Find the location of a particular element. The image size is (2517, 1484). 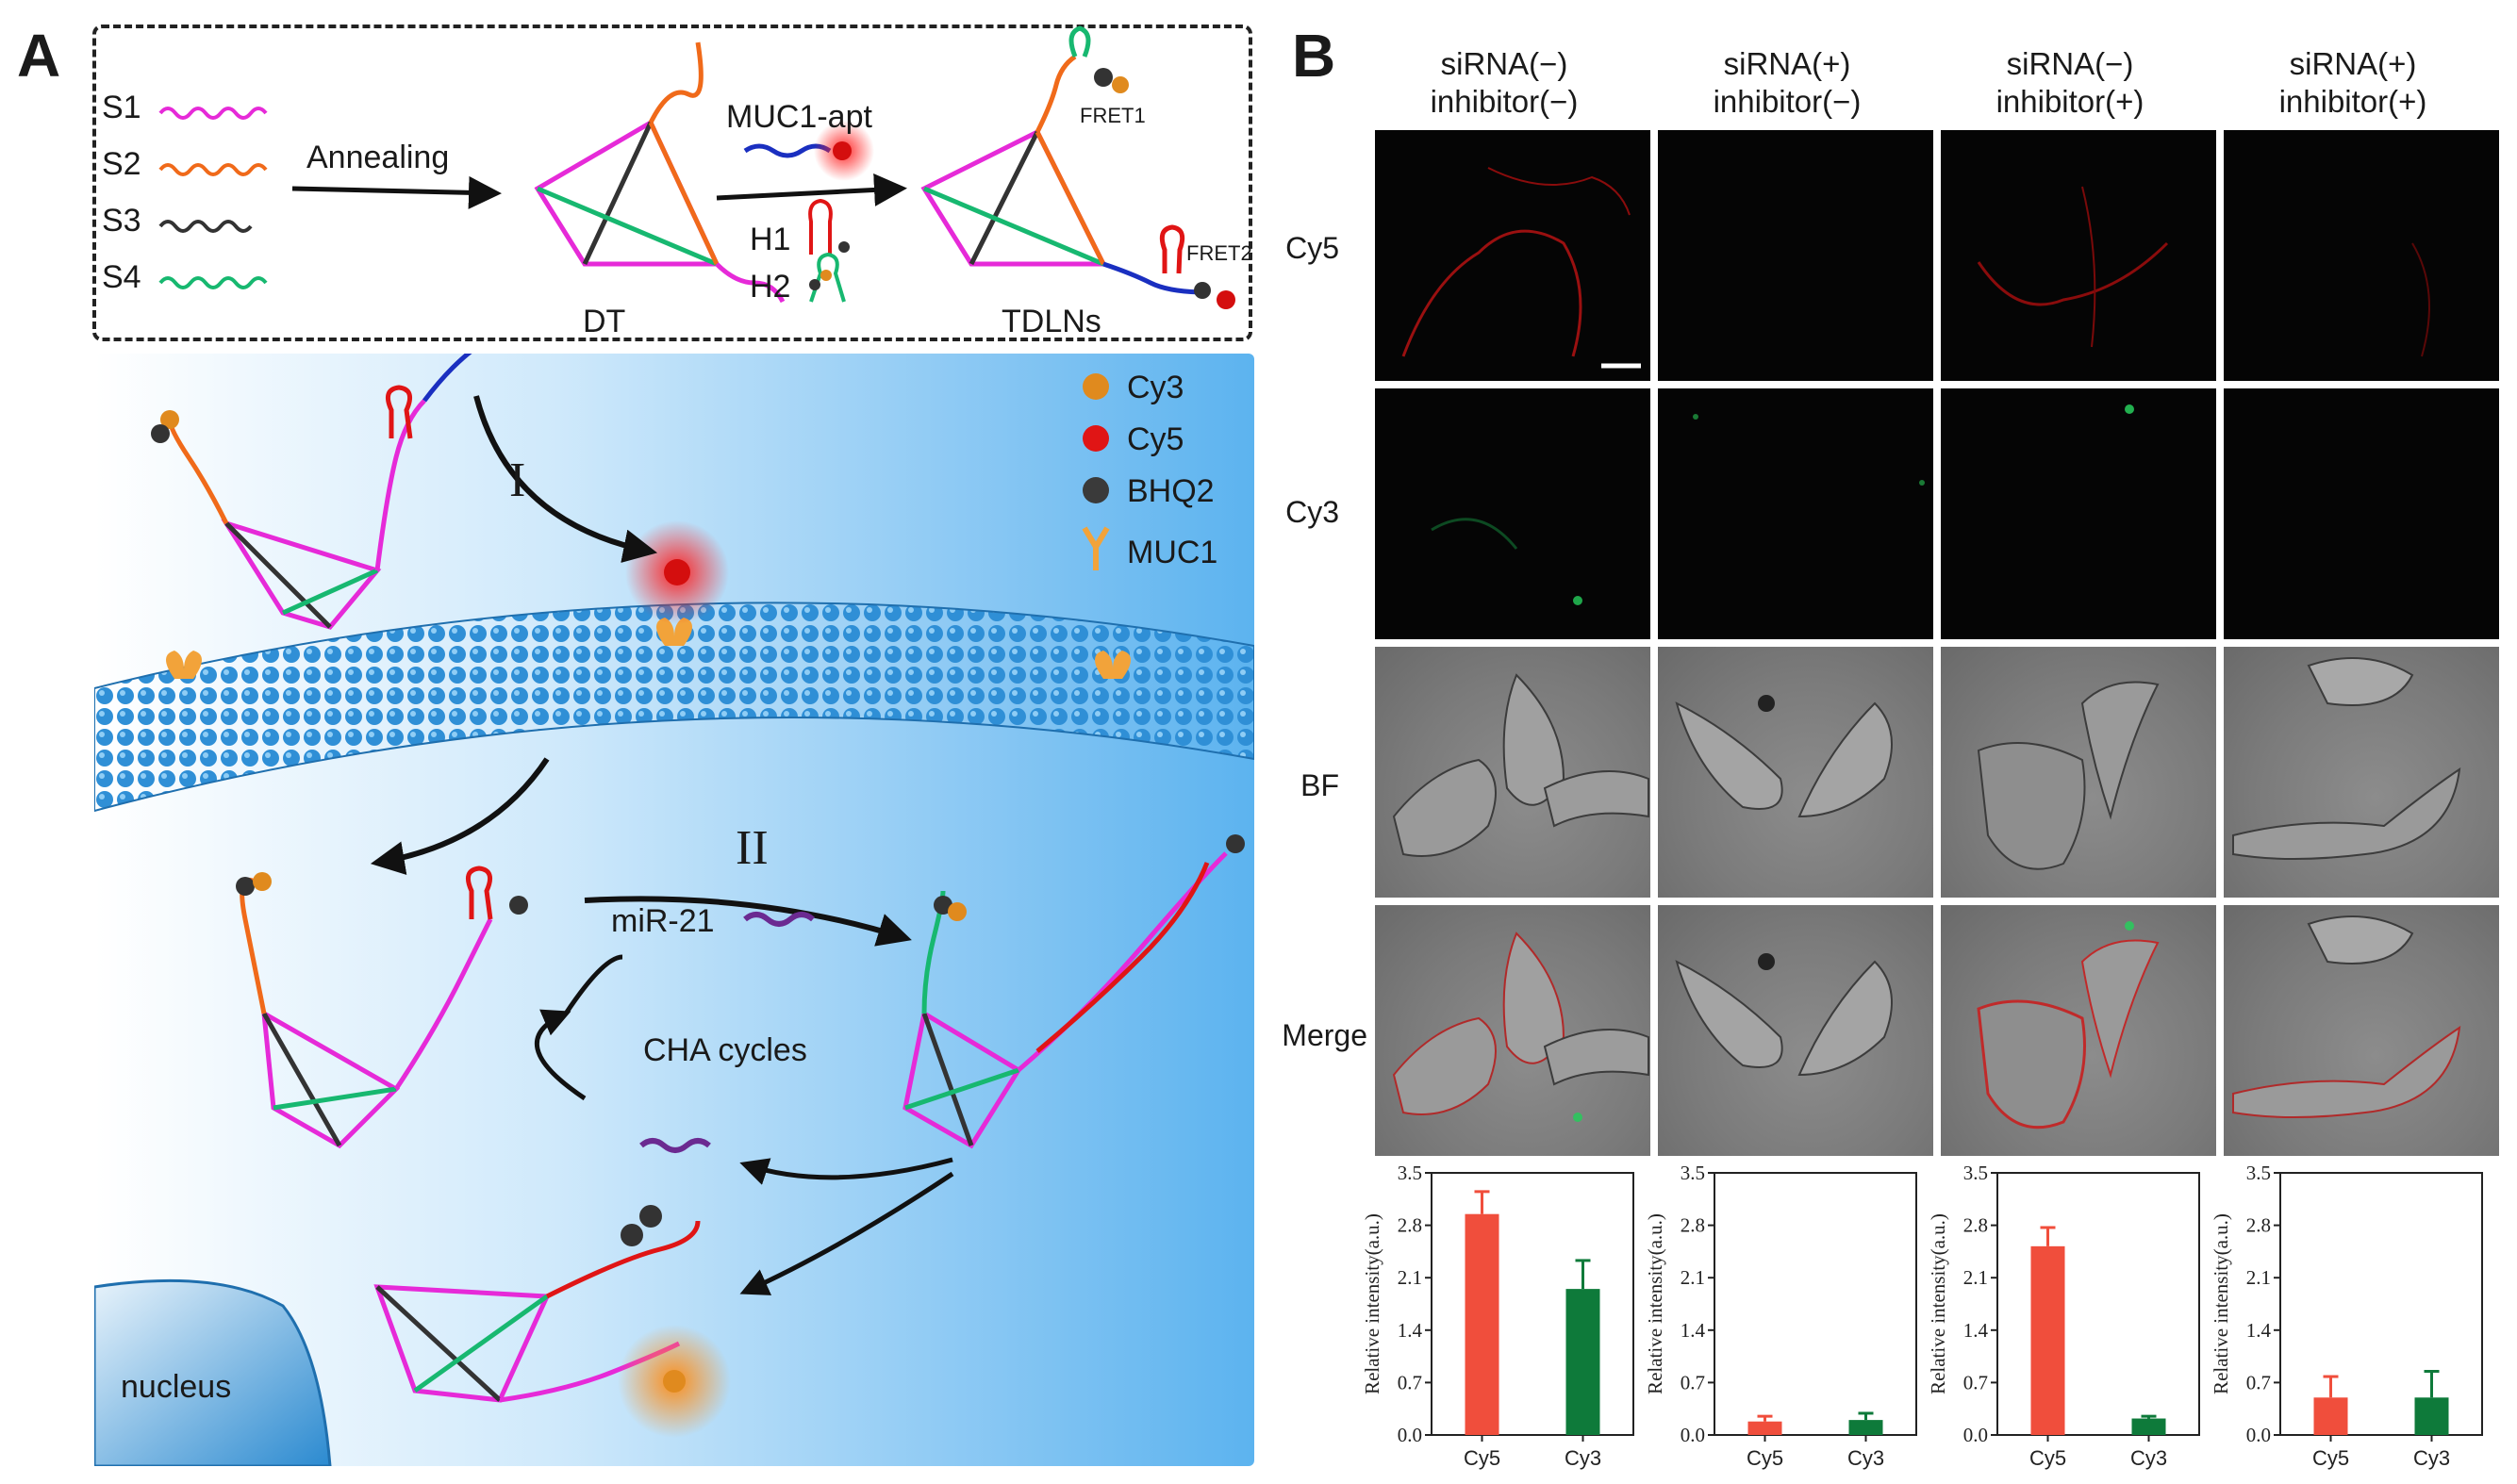

assembly-arrow is located at coordinates (812, 189).